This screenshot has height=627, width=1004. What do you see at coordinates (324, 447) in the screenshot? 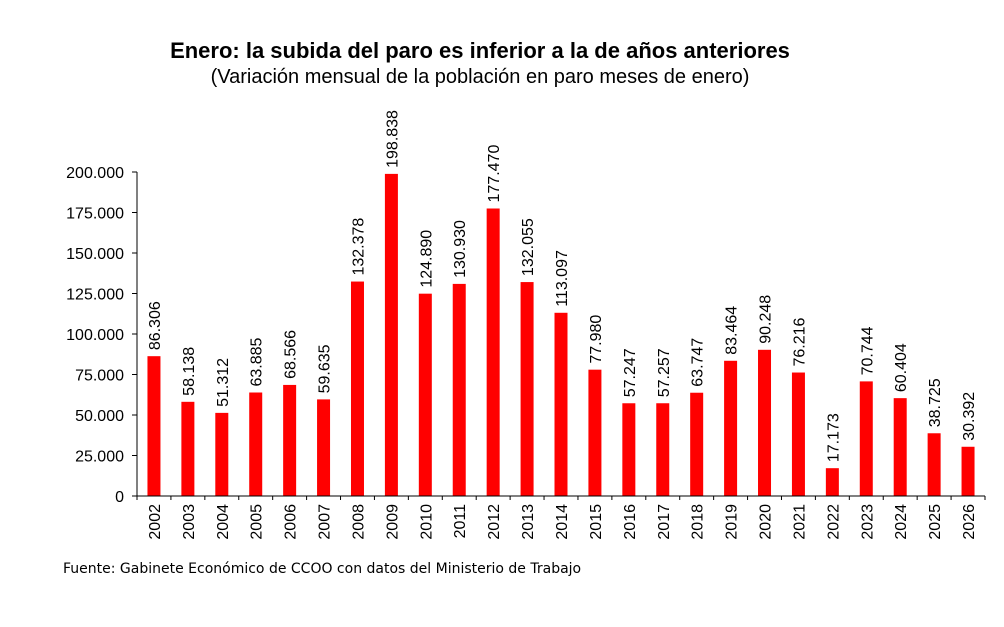
I see `bar-2007` at bounding box center [324, 447].